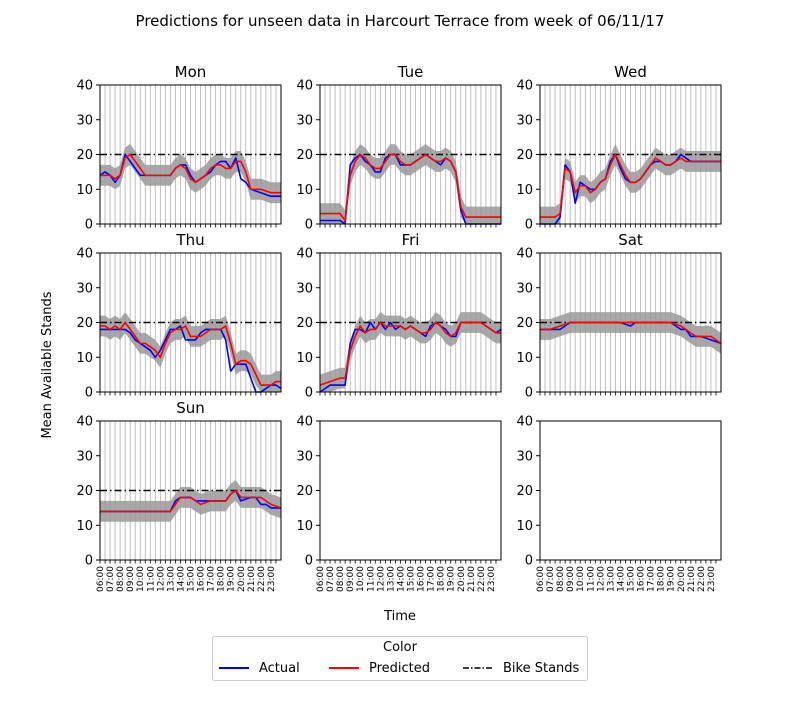 This screenshot has width=800, height=704. Describe the element at coordinates (400, 647) in the screenshot. I see `legend-title: Color` at that location.